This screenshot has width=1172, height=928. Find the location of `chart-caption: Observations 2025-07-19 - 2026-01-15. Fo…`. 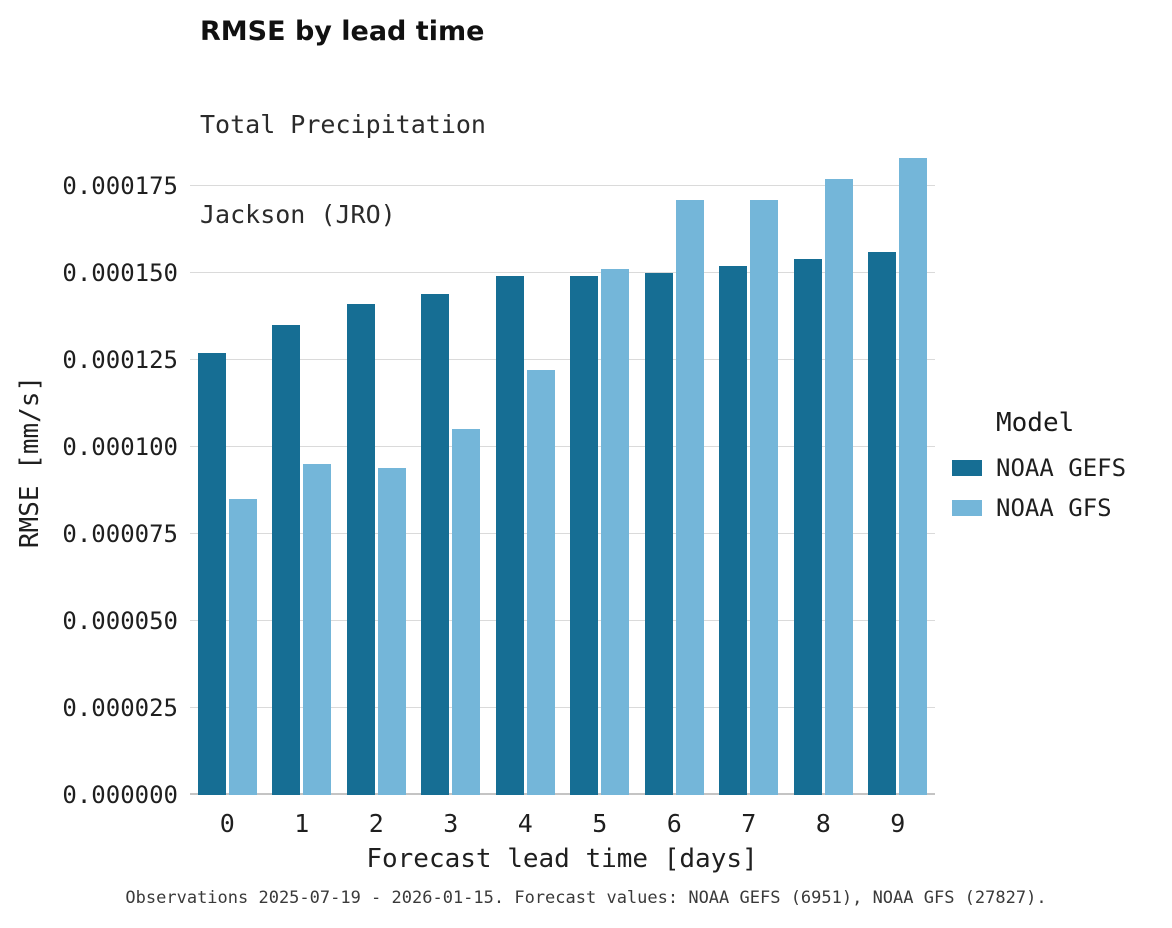

chart-caption: Observations 2025-07-19 - 2026-01-15. Fo… is located at coordinates (586, 898).